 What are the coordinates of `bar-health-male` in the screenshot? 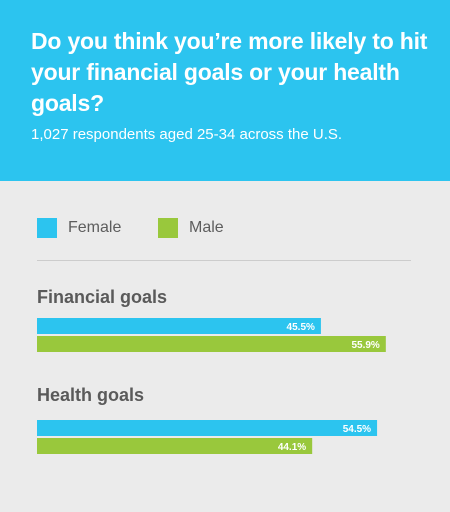 It's located at (175, 446).